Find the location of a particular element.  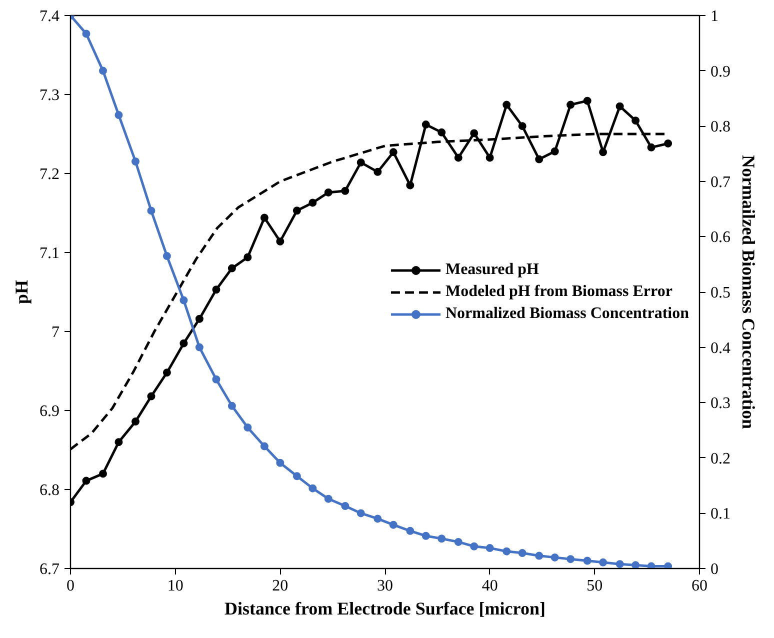

x-tick-label: 60 is located at coordinates (700, 586).